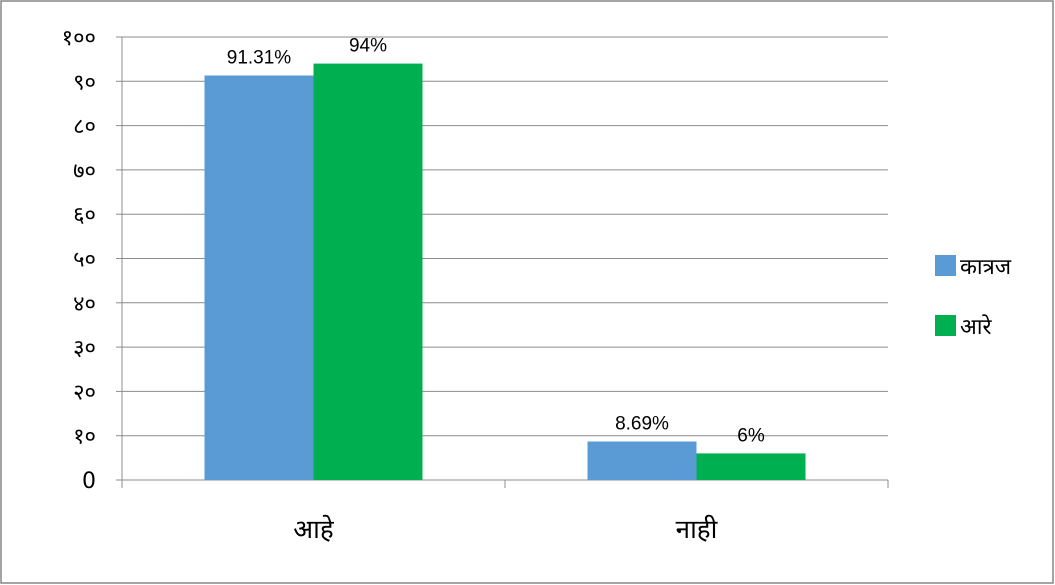 Image resolution: width=1055 pixels, height=585 pixels. I want to click on bar-data-label: 6%, so click(751, 435).